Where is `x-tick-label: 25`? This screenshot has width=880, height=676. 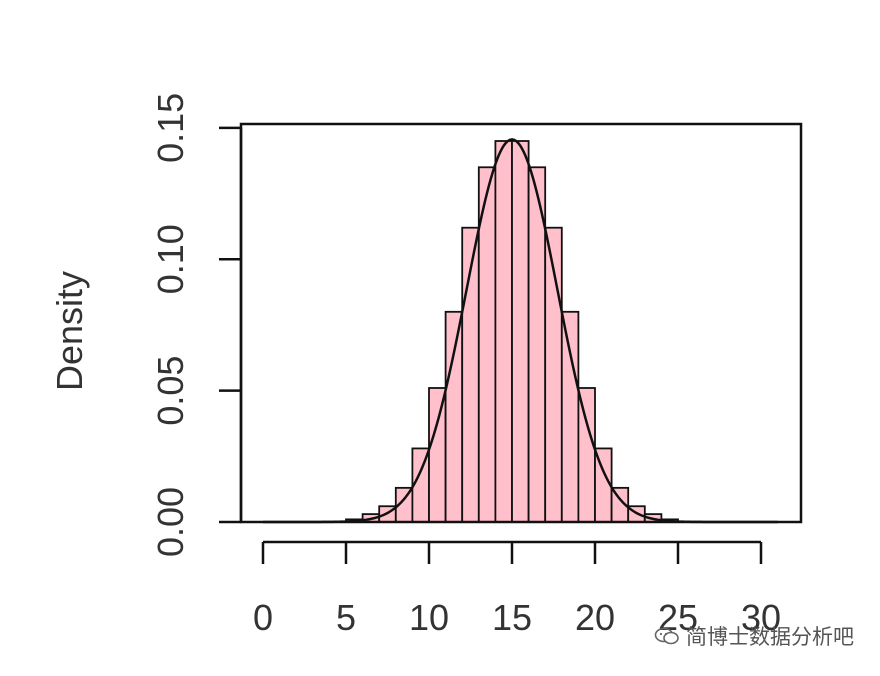
x-tick-label: 25 is located at coordinates (678, 617).